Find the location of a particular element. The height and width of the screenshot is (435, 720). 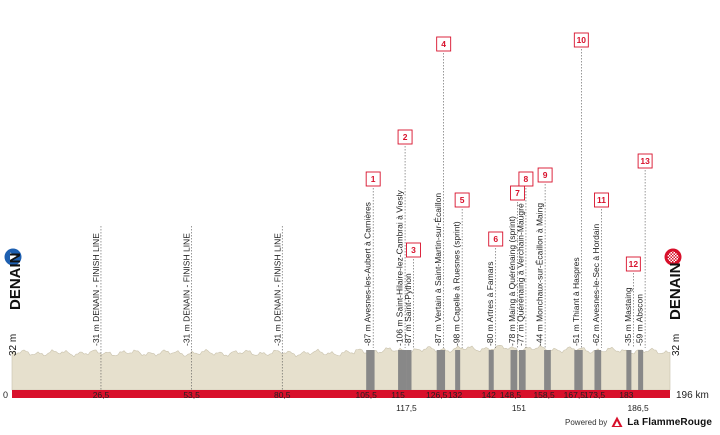

km-label: 53,5 is located at coordinates (191, 395).